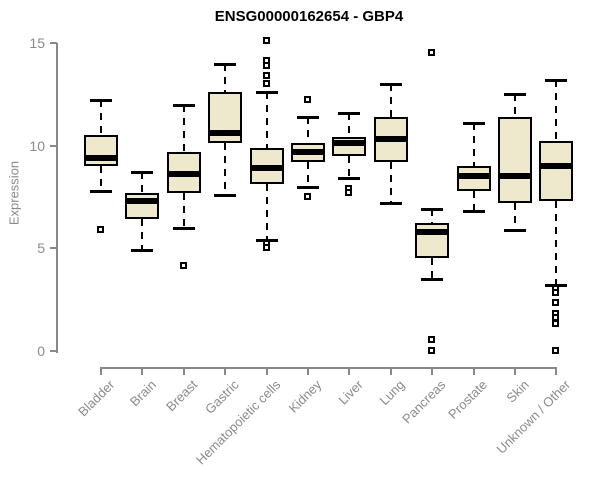 This screenshot has height=500, width=600. I want to click on chart-title: ENSG00000162654 - GBP4, so click(309, 16).